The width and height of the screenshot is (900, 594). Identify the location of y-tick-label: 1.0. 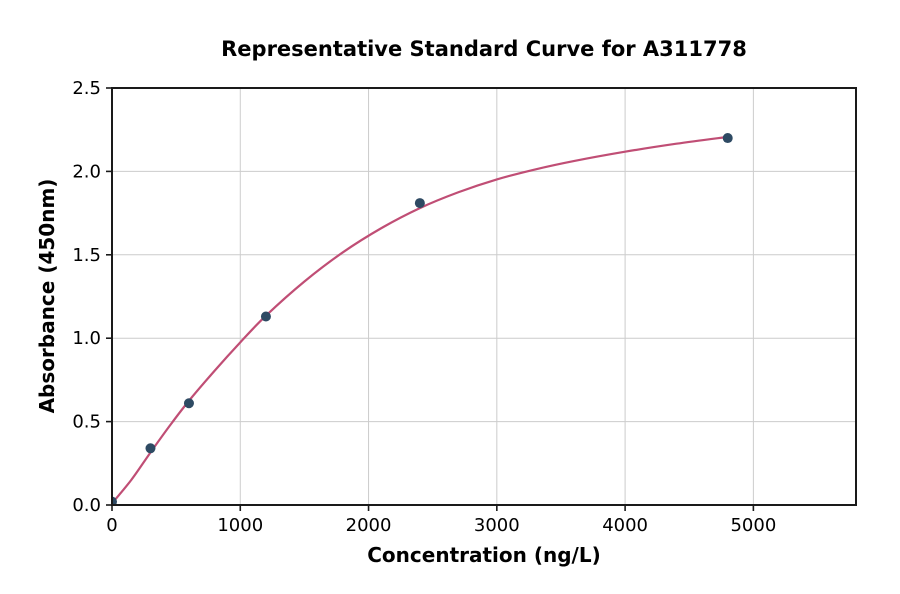
(86, 338).